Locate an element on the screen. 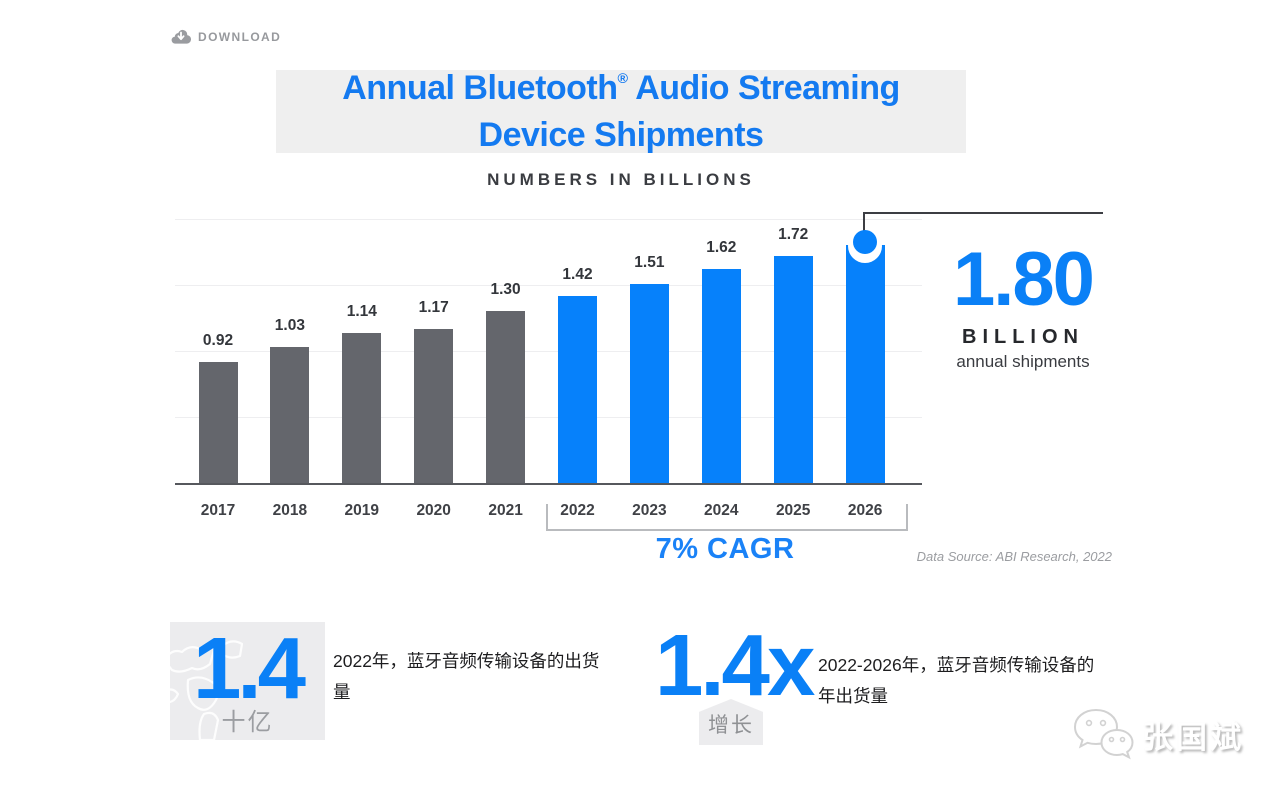 This screenshot has height=795, width=1280. callout-caption: annual shipments is located at coordinates (1023, 361).